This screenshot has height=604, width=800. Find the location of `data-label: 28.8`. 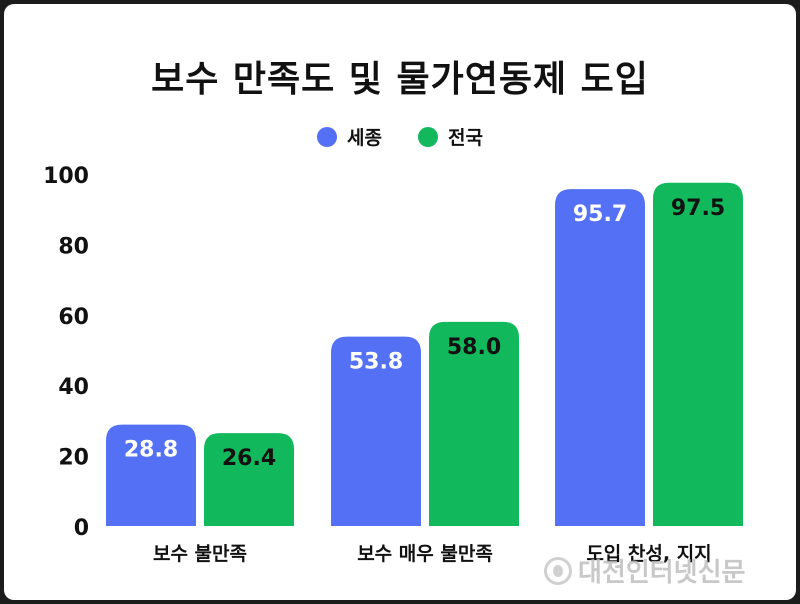

data-label: 28.8 is located at coordinates (151, 450).